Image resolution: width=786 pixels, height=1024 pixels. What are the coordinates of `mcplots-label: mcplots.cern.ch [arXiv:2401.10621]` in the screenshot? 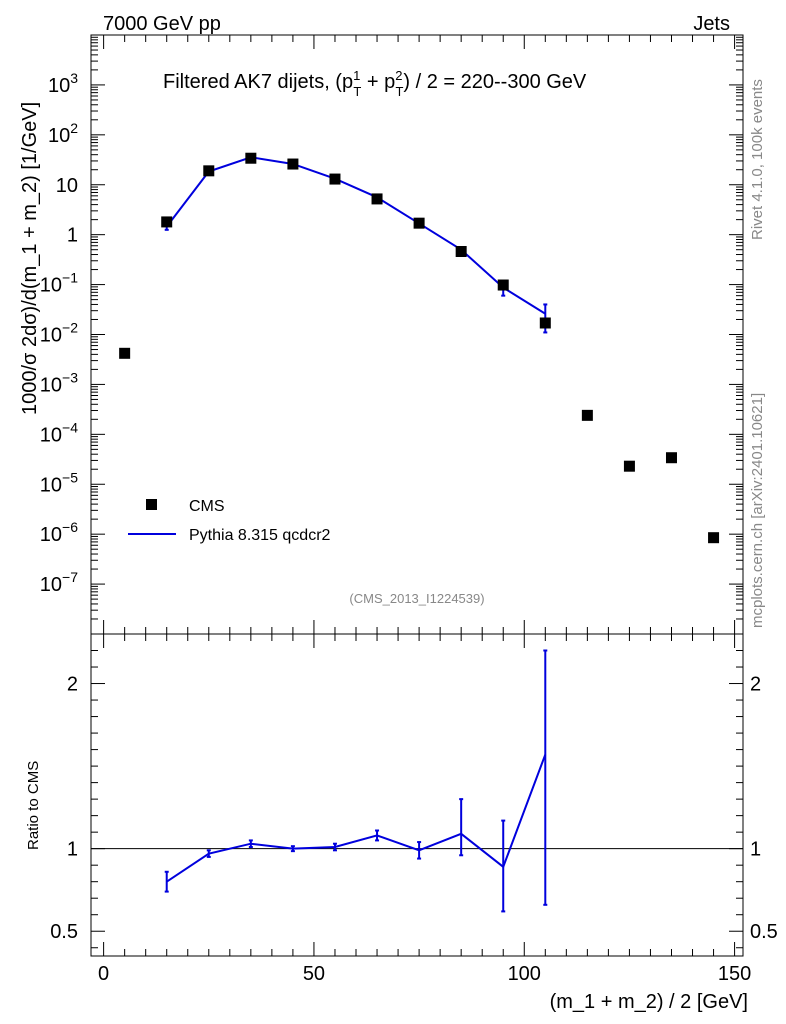 It's located at (757, 510).